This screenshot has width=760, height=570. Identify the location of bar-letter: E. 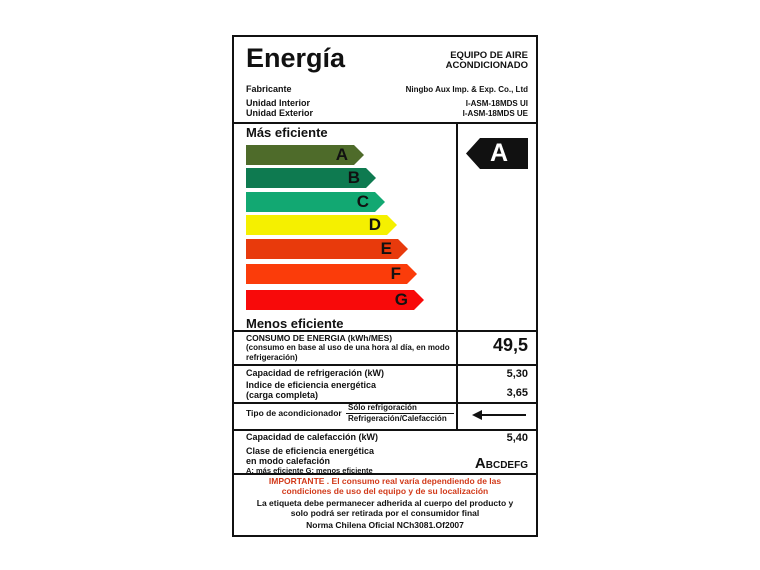
(386, 248).